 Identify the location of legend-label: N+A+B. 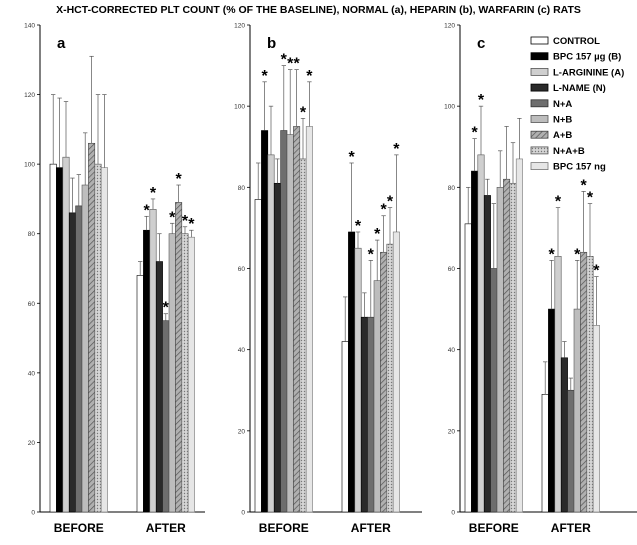
(569, 151).